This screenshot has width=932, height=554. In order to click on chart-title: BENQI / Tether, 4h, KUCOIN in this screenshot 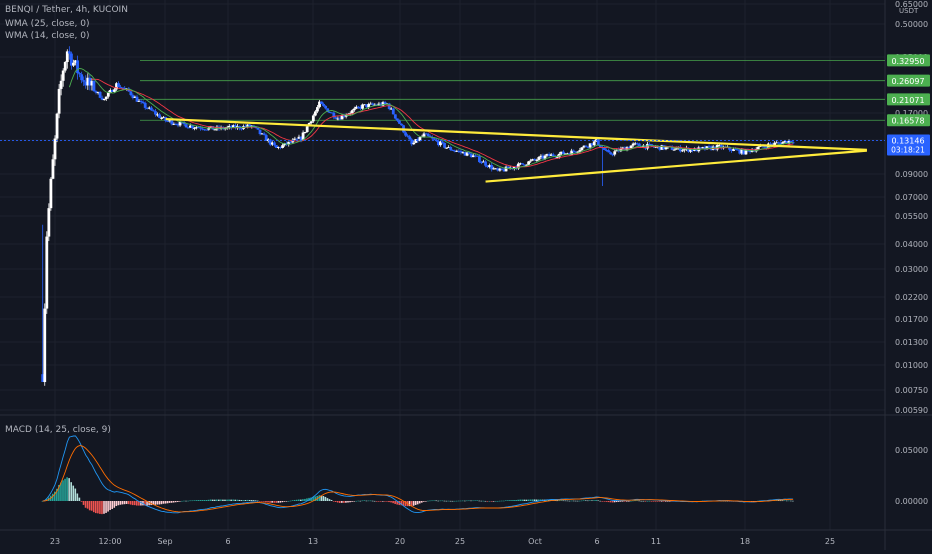, I will do `click(66, 10)`.